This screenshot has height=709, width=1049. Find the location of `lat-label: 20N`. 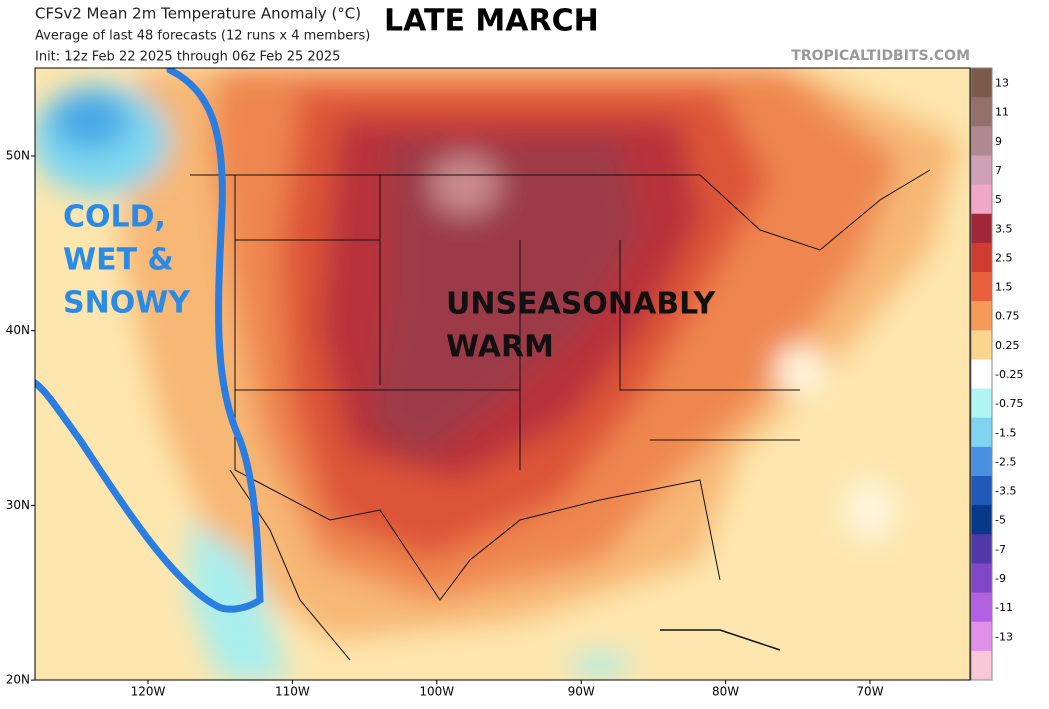

lat-label: 20N is located at coordinates (18, 680).